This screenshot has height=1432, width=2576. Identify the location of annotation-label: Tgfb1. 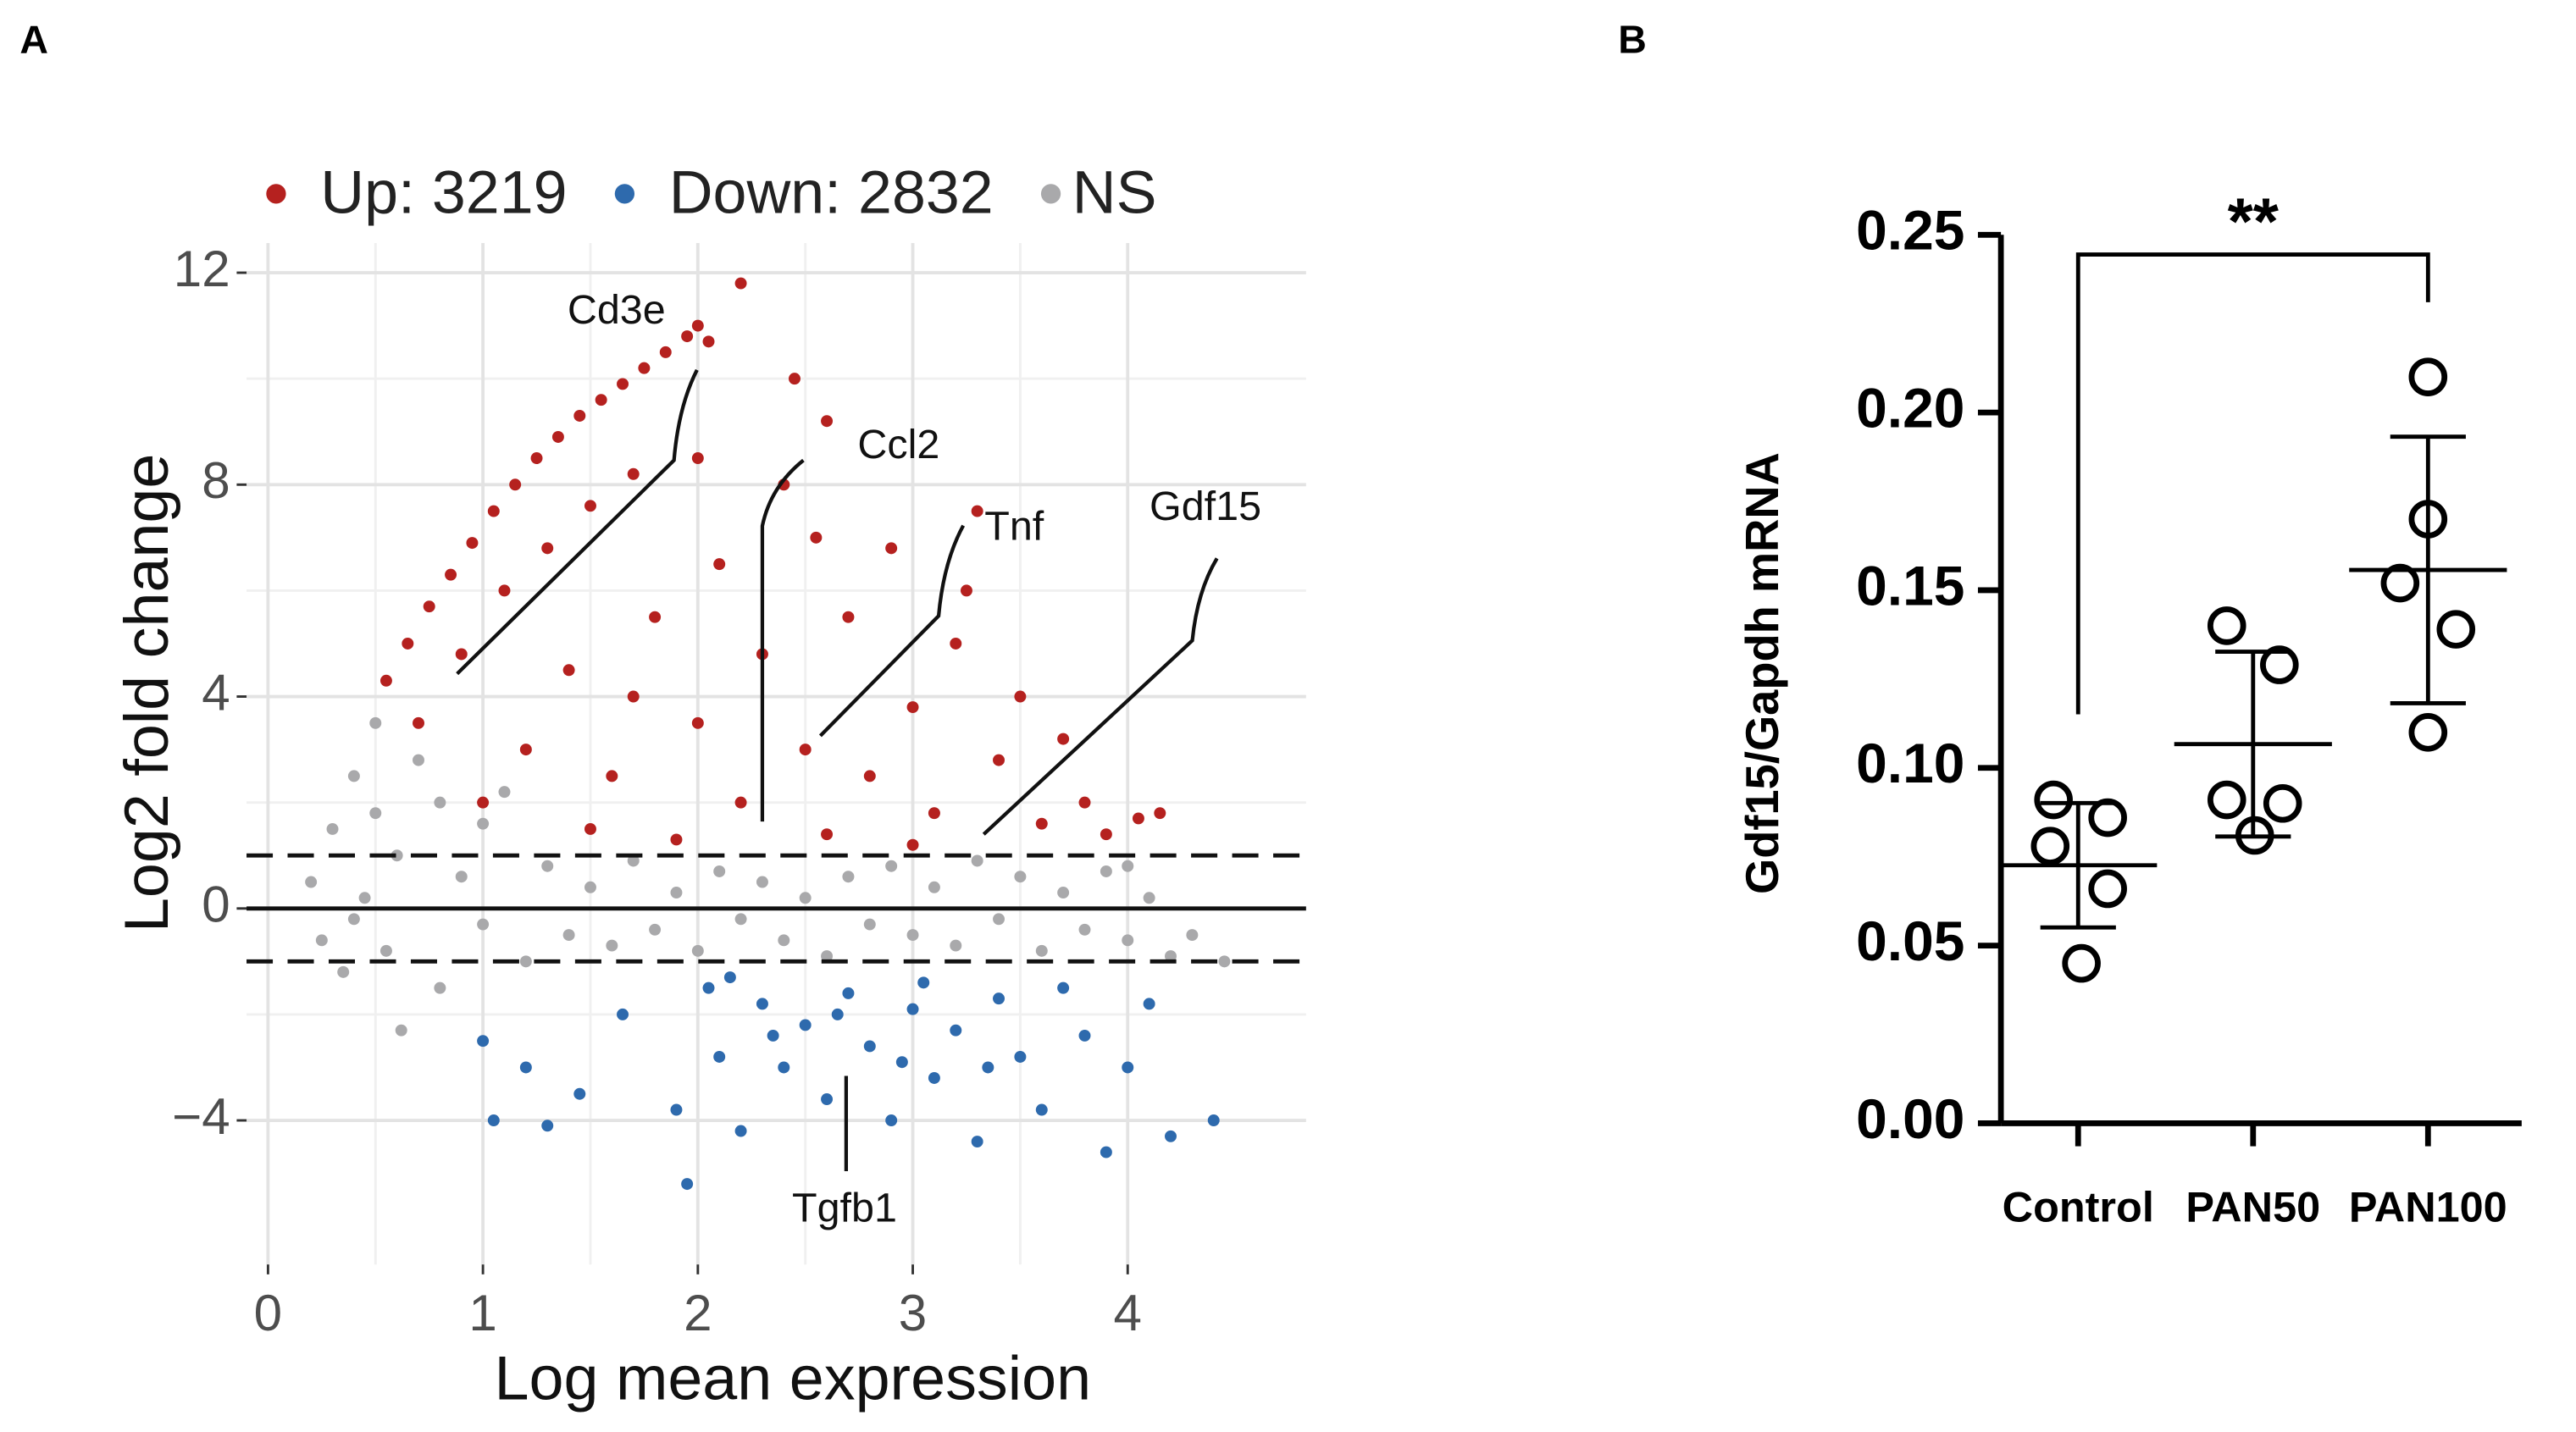
(844, 1207).